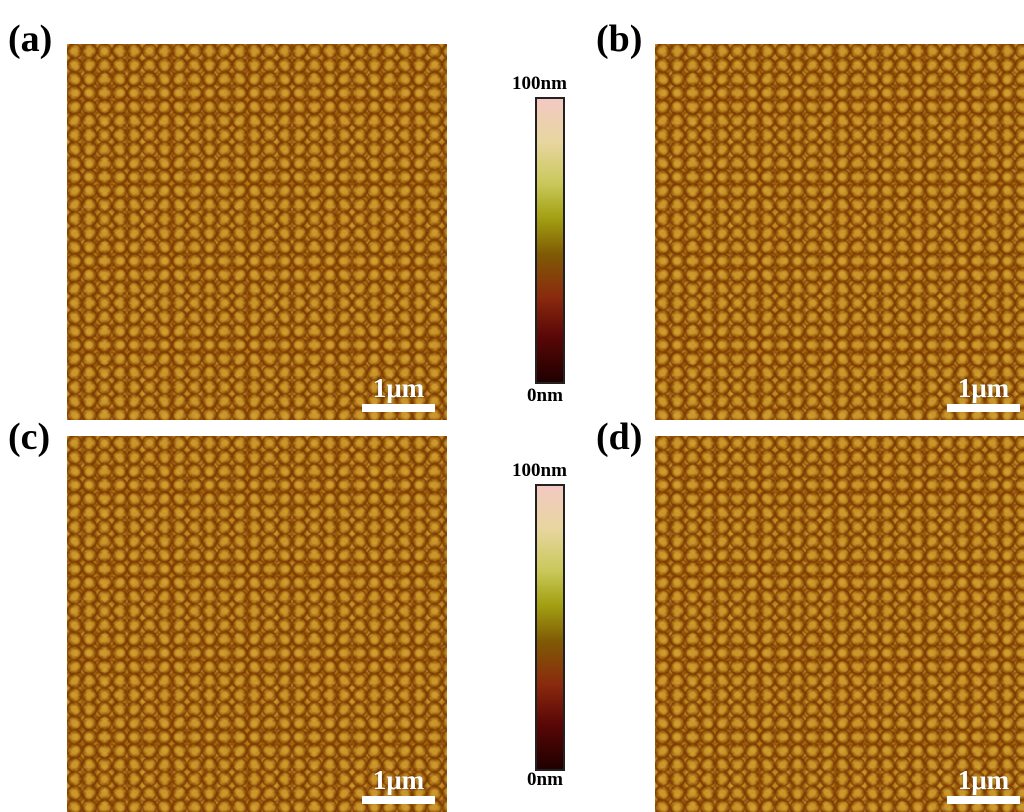  What do you see at coordinates (983, 780) in the screenshot?
I see `scale-bar-label-d: 1μm` at bounding box center [983, 780].